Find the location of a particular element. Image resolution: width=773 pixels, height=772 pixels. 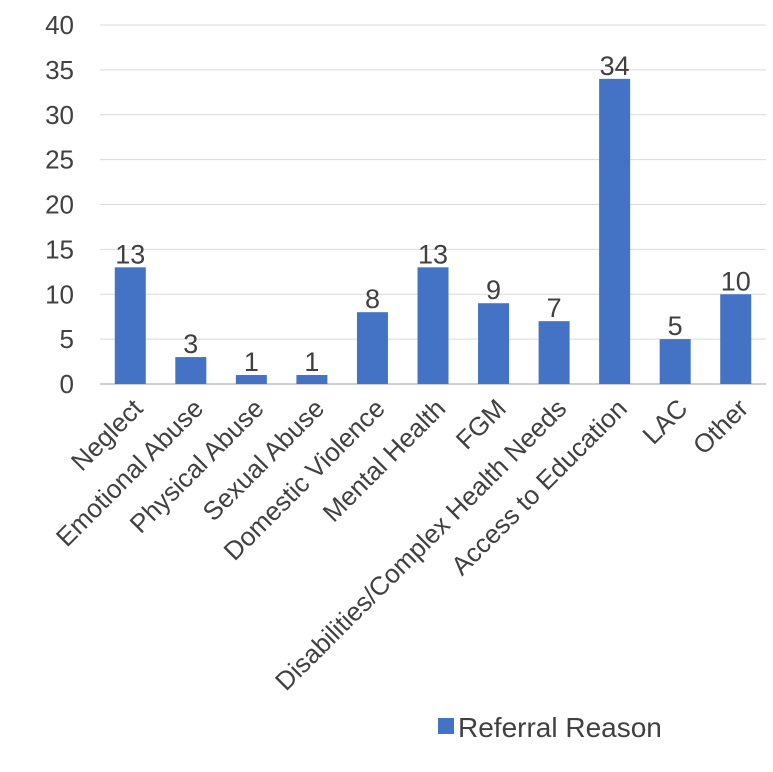

y-tick-label: 40 is located at coordinates (59, 25).